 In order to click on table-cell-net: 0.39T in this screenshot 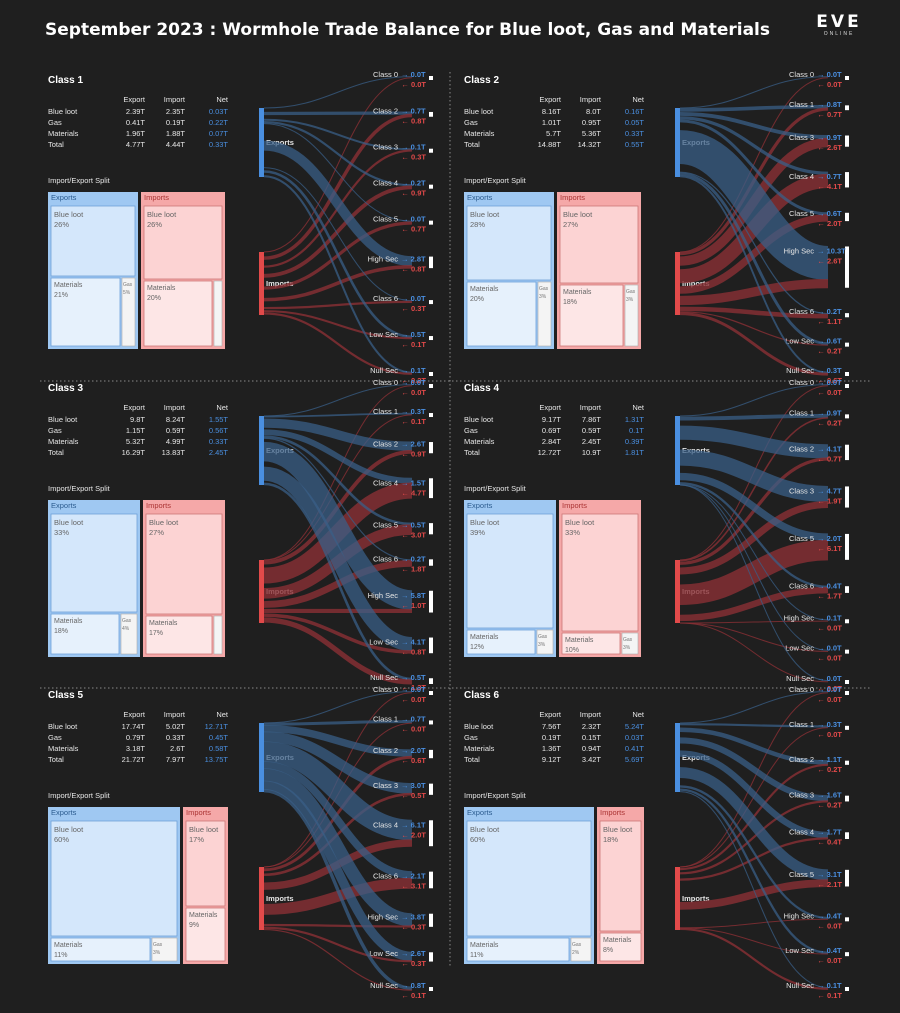, I will do `click(635, 441)`.